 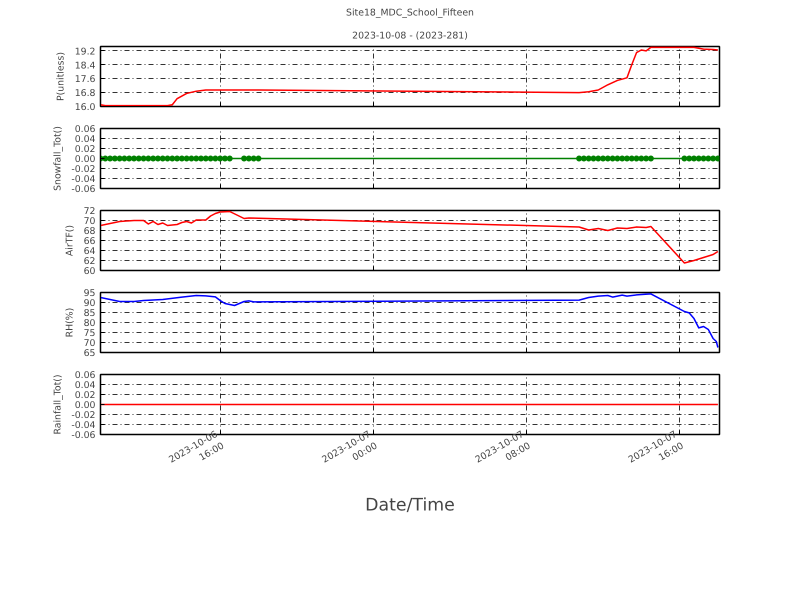 What do you see at coordinates (70, 240) in the screenshot?
I see `y-axis-title: AirTF()` at bounding box center [70, 240].